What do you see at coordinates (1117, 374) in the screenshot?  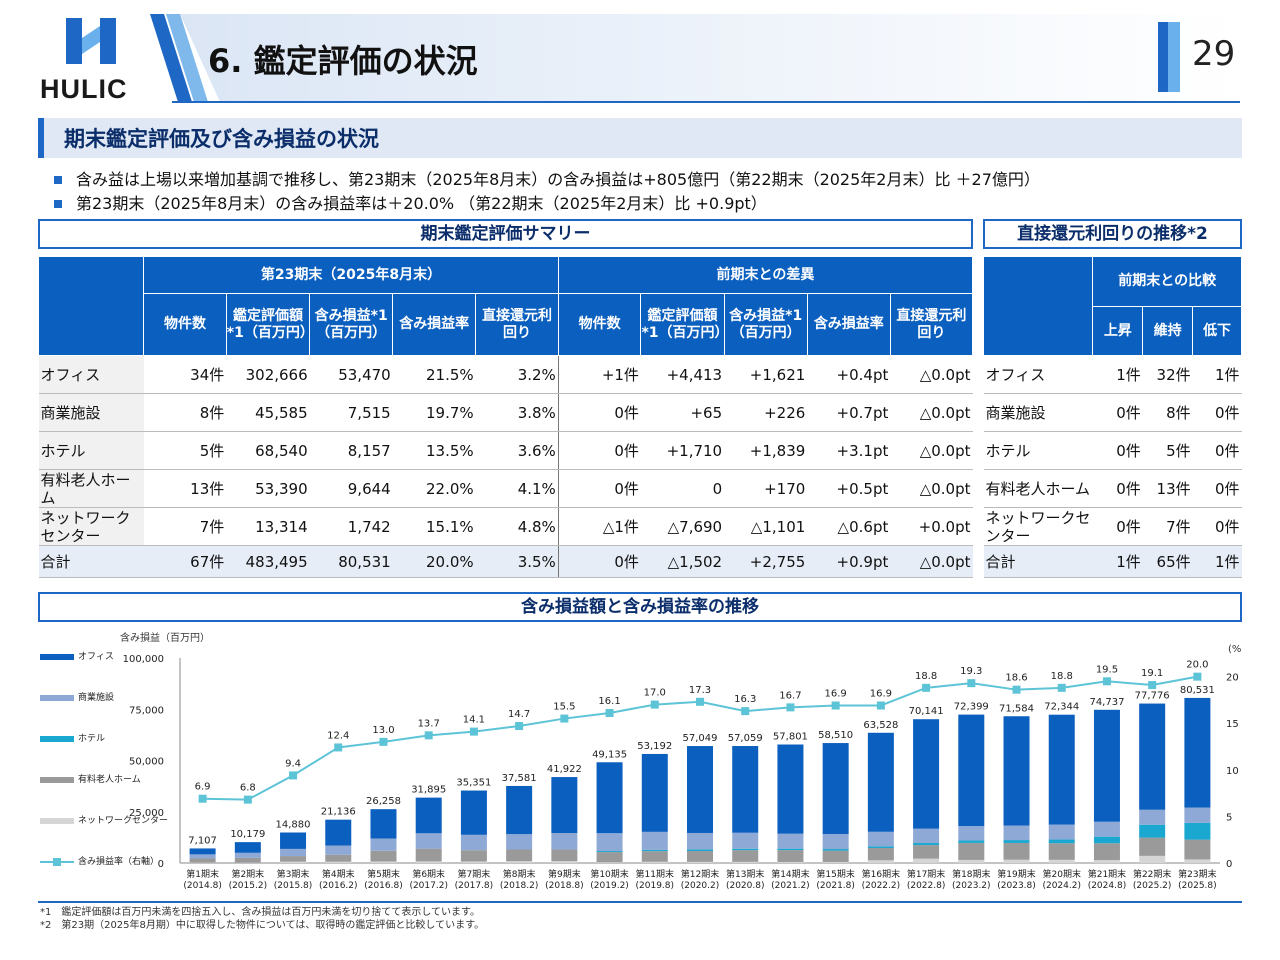 I see `table-cell: 1件` at bounding box center [1117, 374].